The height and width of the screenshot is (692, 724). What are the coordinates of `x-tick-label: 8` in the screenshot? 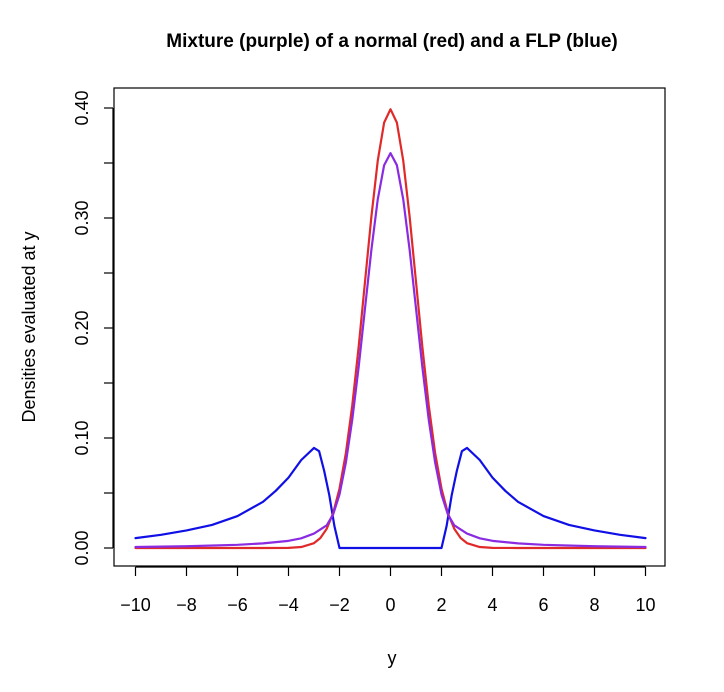 It's located at (594, 605).